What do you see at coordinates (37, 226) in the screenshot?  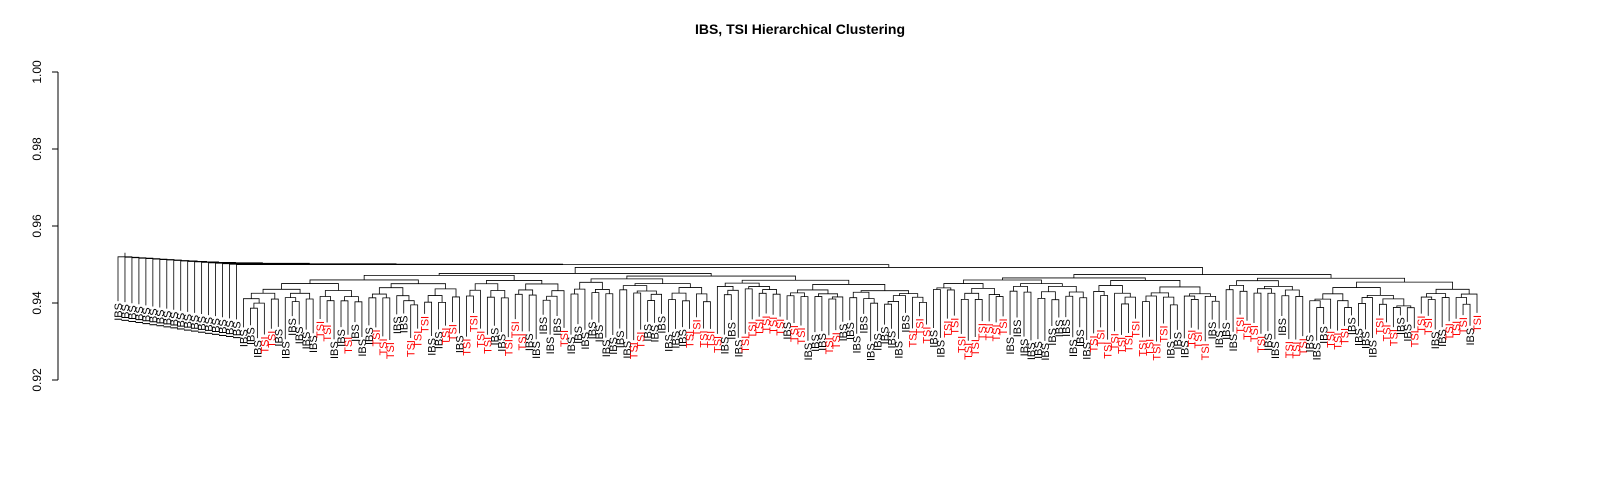 I see `y-tick-label: 0.96` at bounding box center [37, 226].